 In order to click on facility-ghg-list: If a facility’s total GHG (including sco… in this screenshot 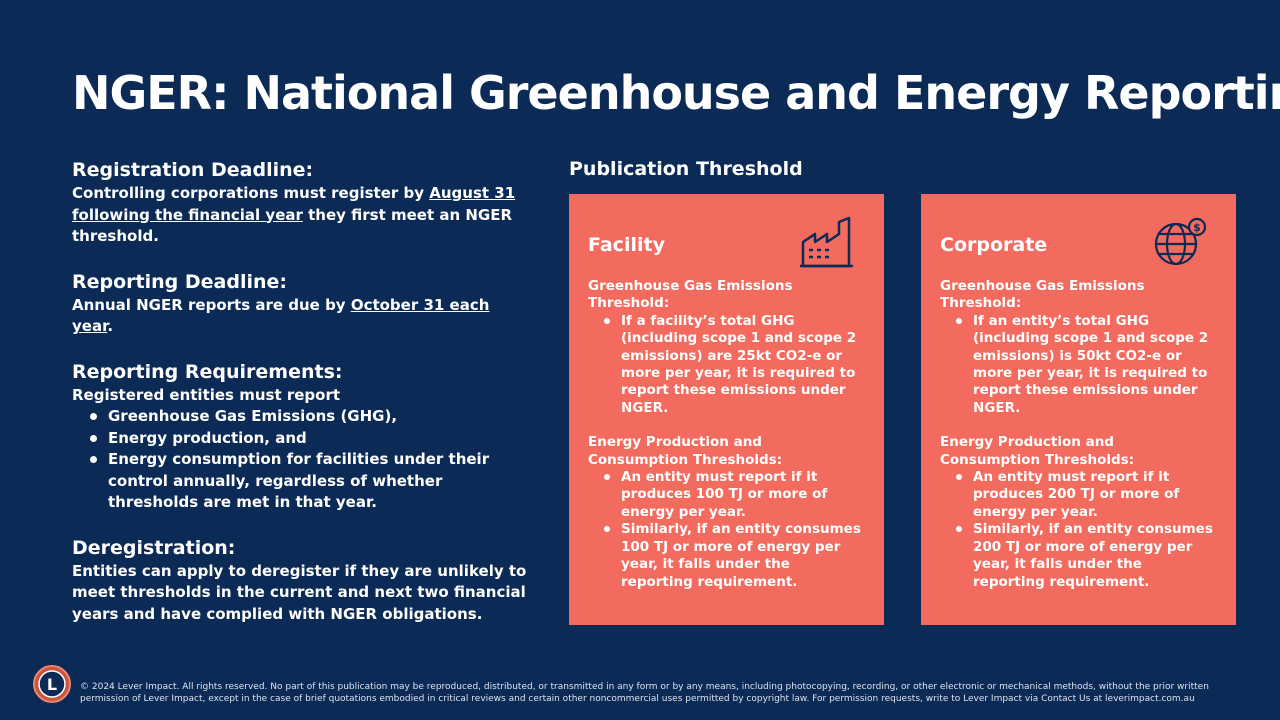, I will do `click(727, 365)`.